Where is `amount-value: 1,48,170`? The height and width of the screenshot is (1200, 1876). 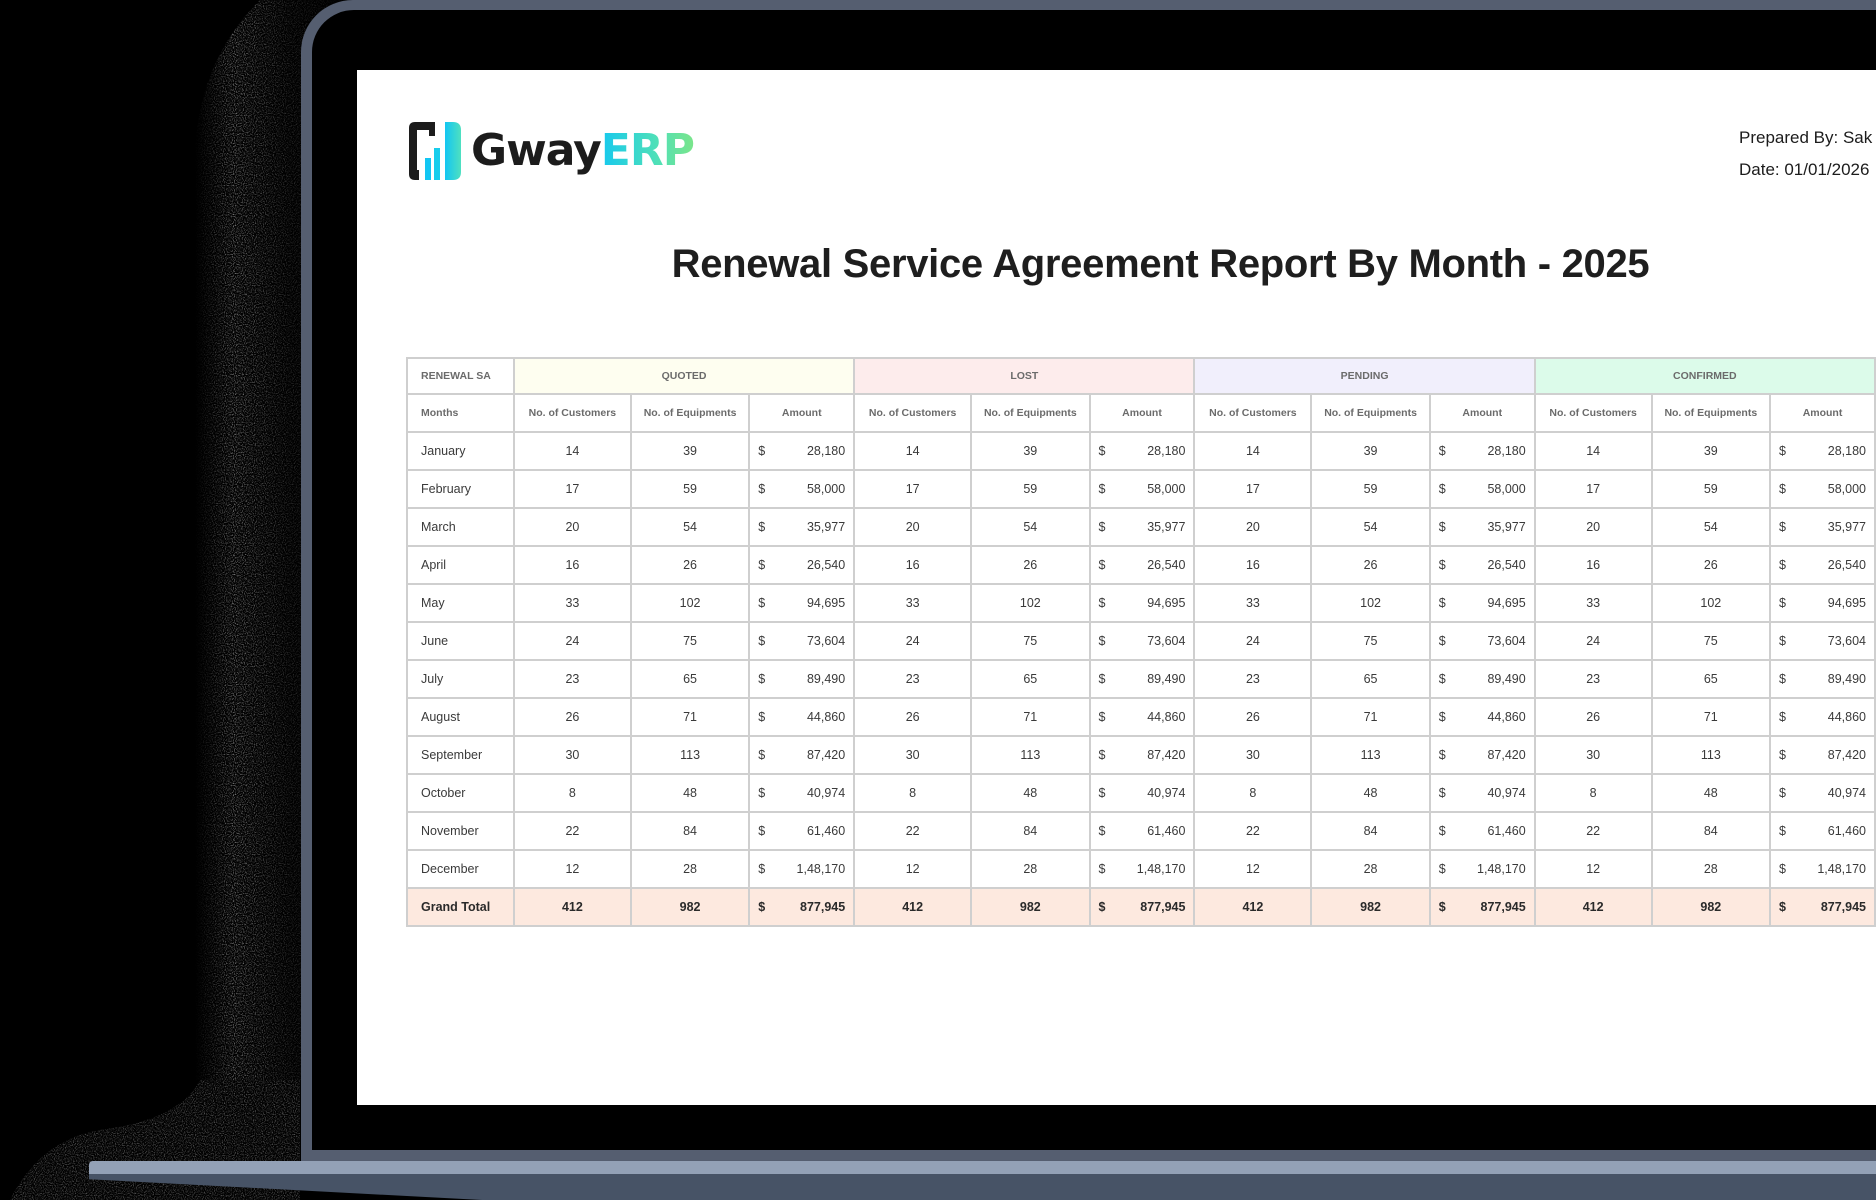 amount-value: 1,48,170 is located at coordinates (1501, 869).